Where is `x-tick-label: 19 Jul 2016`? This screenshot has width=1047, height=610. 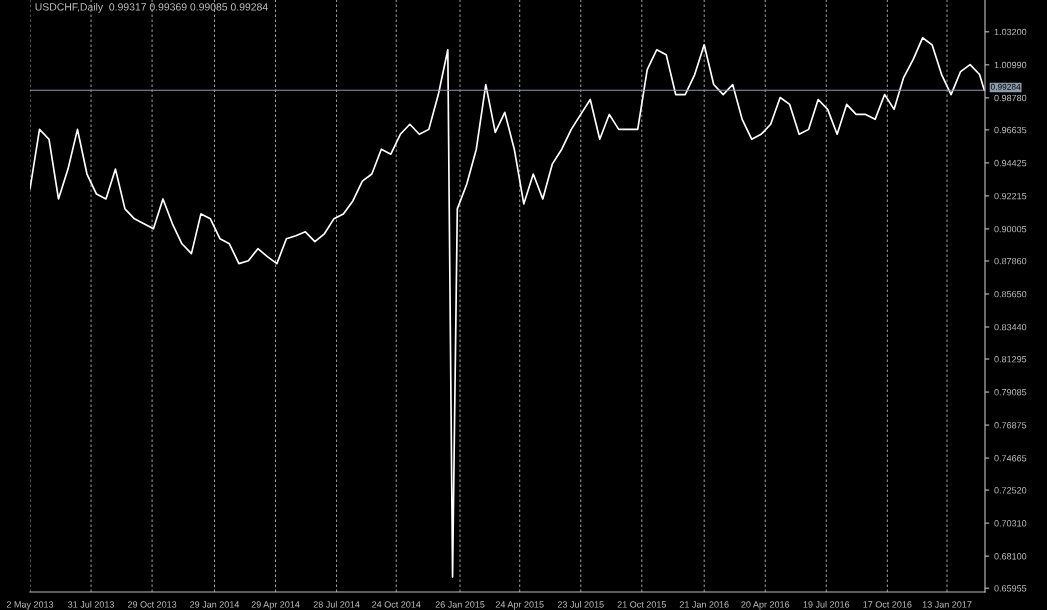
x-tick-label: 19 Jul 2016 is located at coordinates (826, 604).